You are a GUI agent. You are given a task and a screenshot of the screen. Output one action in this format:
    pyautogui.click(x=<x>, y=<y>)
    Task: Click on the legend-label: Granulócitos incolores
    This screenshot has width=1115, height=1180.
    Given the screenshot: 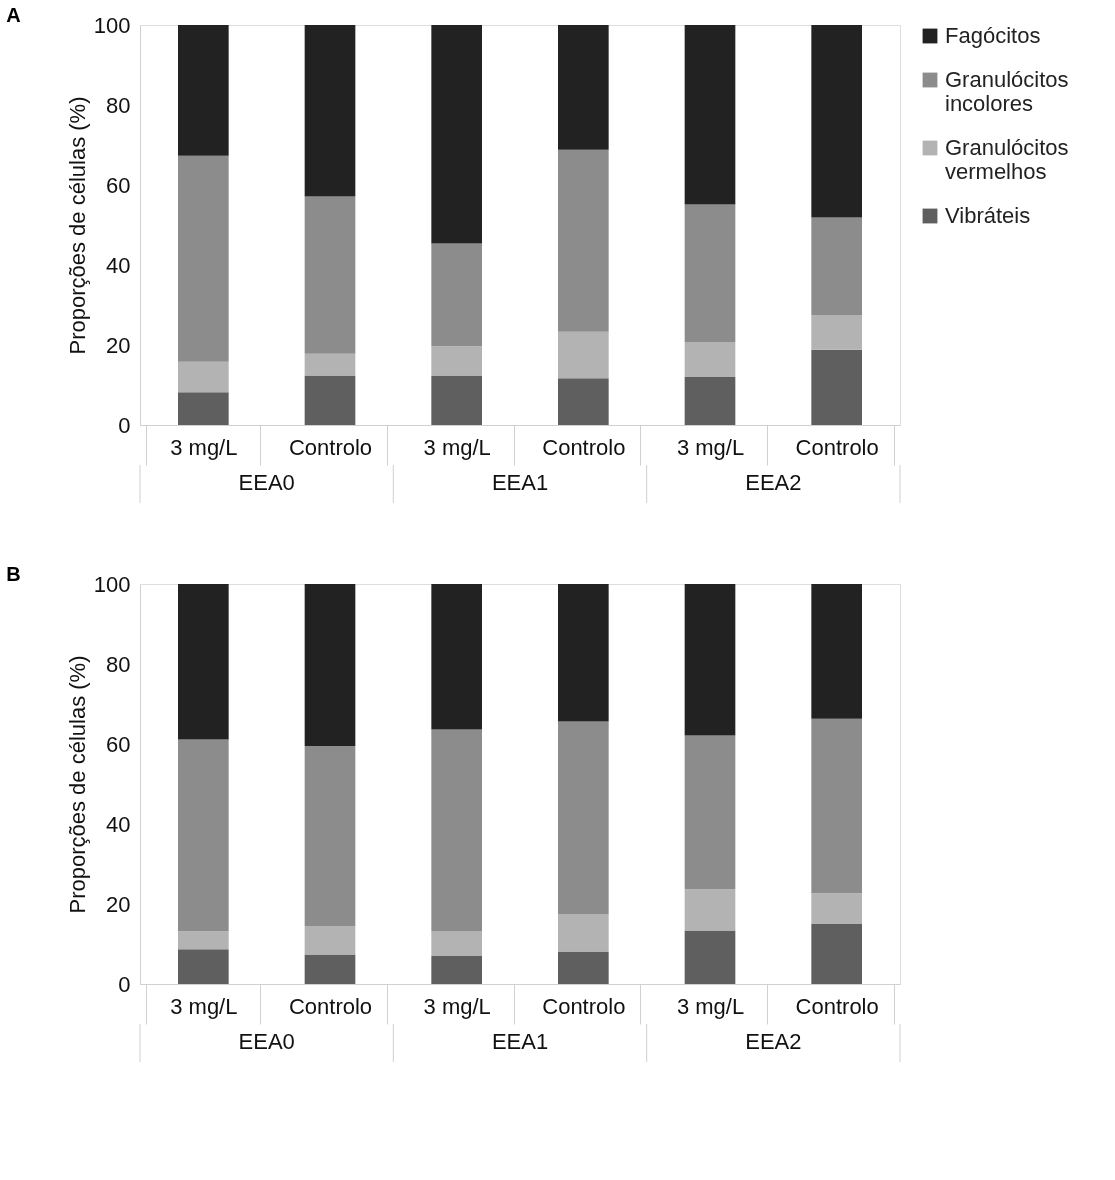 What is the action you would take?
    pyautogui.click(x=1007, y=91)
    